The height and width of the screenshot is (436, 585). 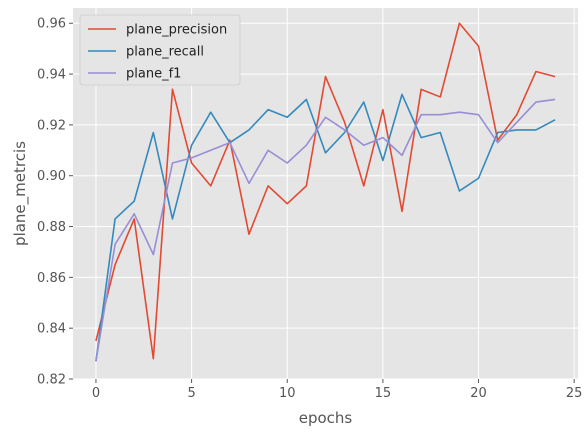 I want to click on y-tick-label: 0.82, so click(x=51, y=380).